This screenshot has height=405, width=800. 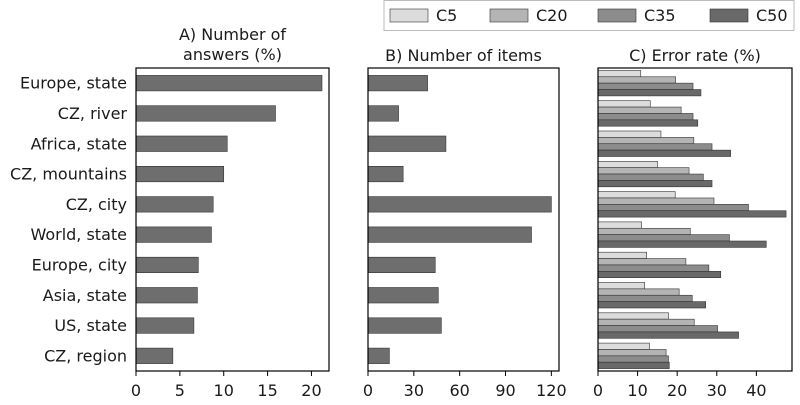 What do you see at coordinates (93, 113) in the screenshot?
I see `category-label-cz-river: CZ, river` at bounding box center [93, 113].